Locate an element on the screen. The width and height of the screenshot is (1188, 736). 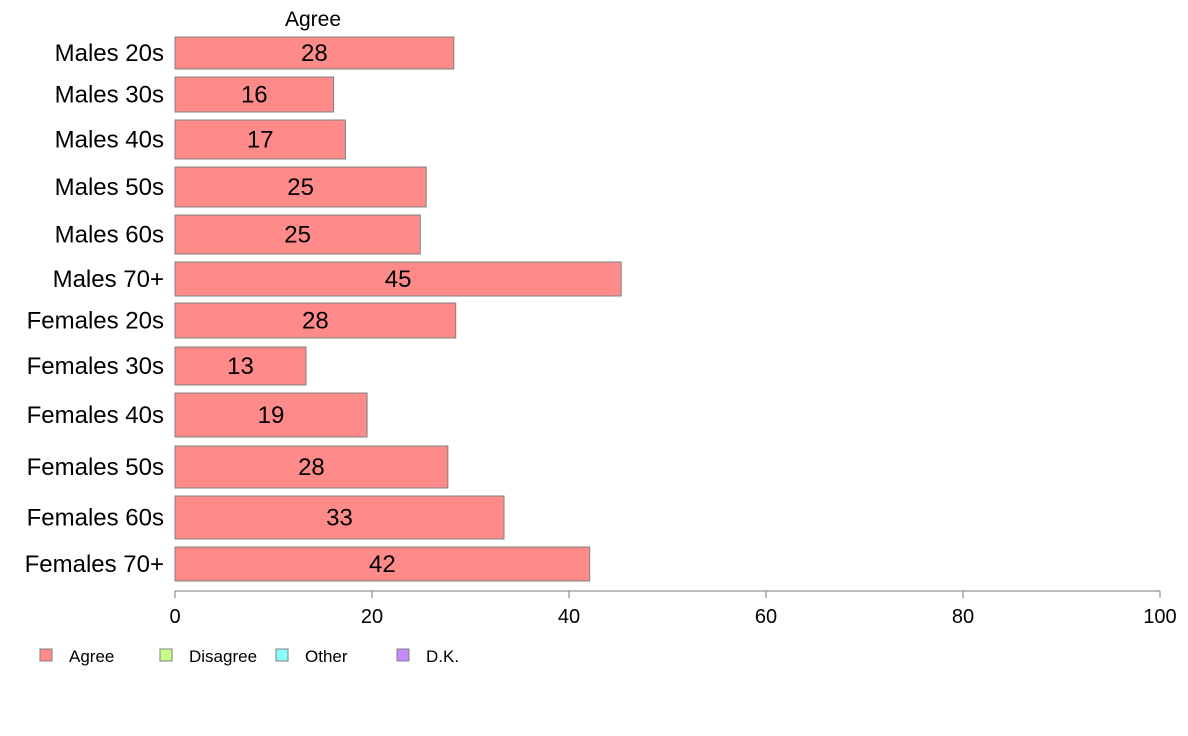
value-label: 42 is located at coordinates (382, 564).